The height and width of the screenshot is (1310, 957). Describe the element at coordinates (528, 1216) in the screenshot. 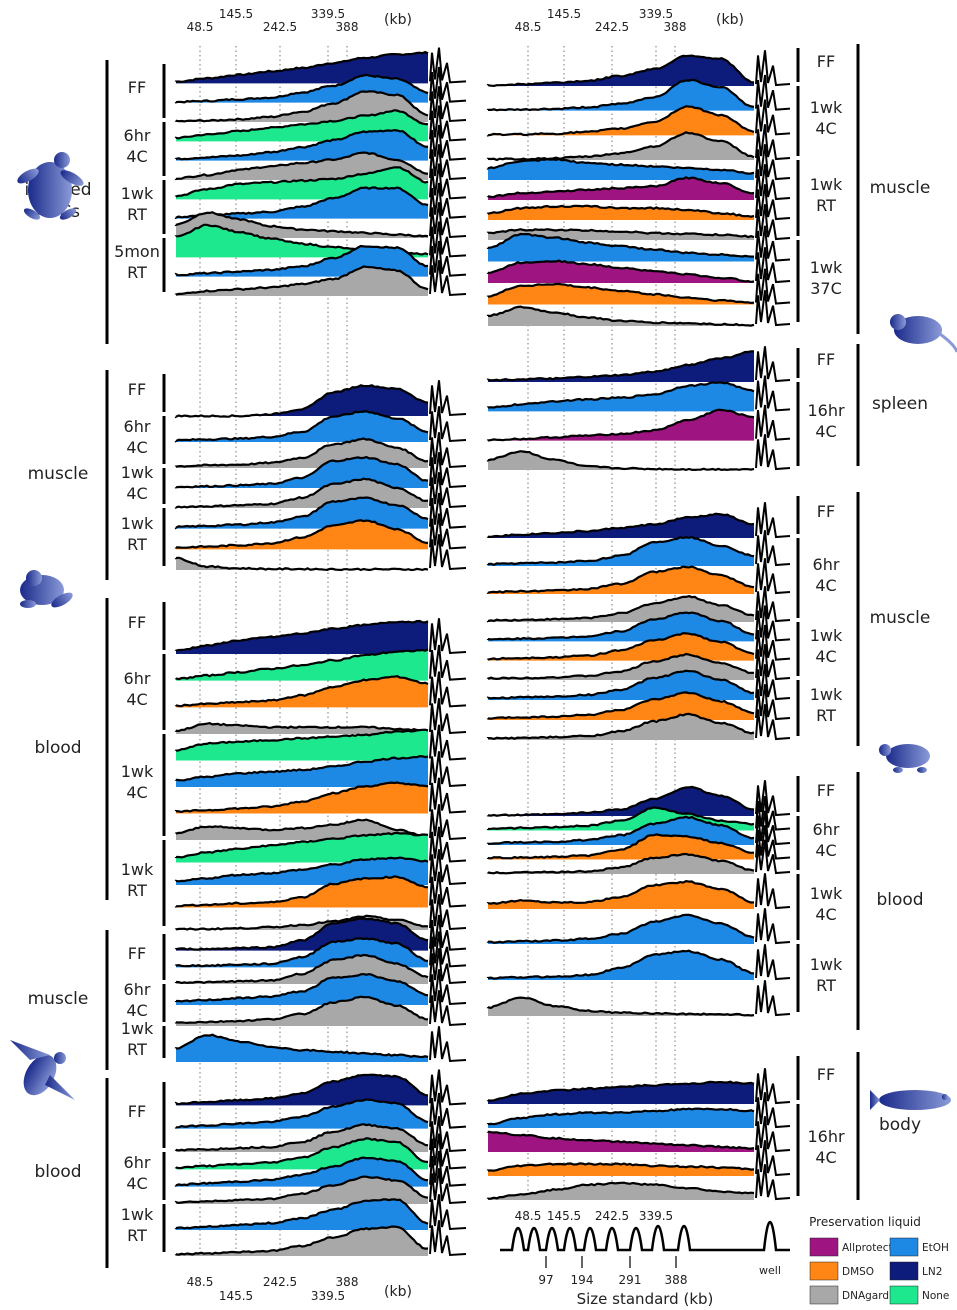

I see `std-top-label: 48.5` at that location.